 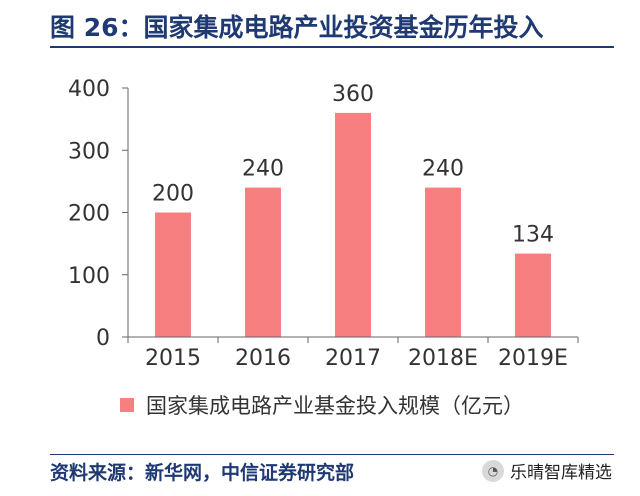 I want to click on chart-title: 图 26：国家集成电路产业投资基金历年投入, so click(x=297, y=27).